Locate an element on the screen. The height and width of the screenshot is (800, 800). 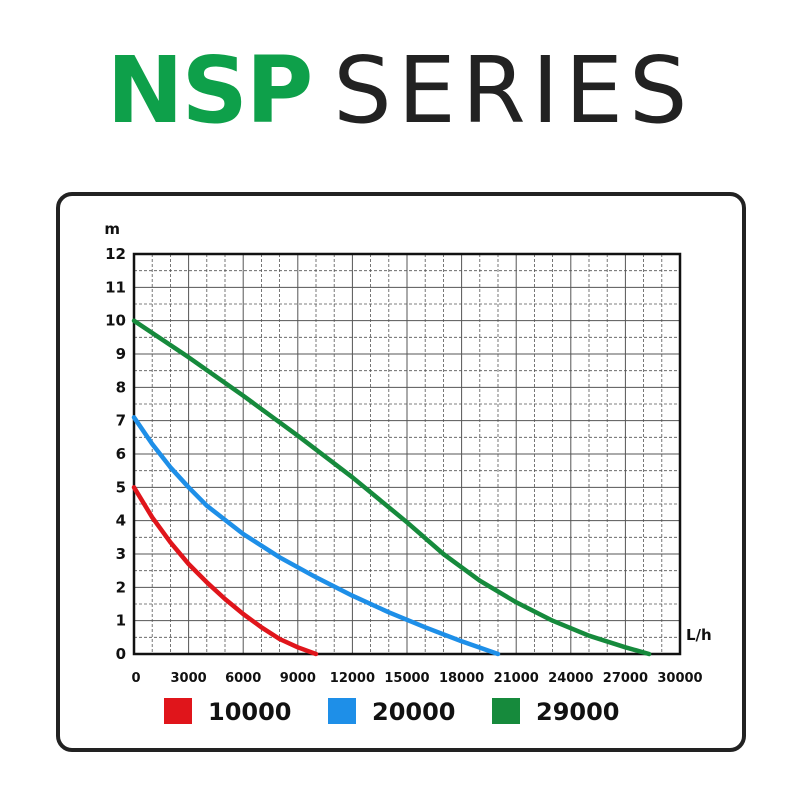
x-tick-label: 24000 is located at coordinates (570, 678).